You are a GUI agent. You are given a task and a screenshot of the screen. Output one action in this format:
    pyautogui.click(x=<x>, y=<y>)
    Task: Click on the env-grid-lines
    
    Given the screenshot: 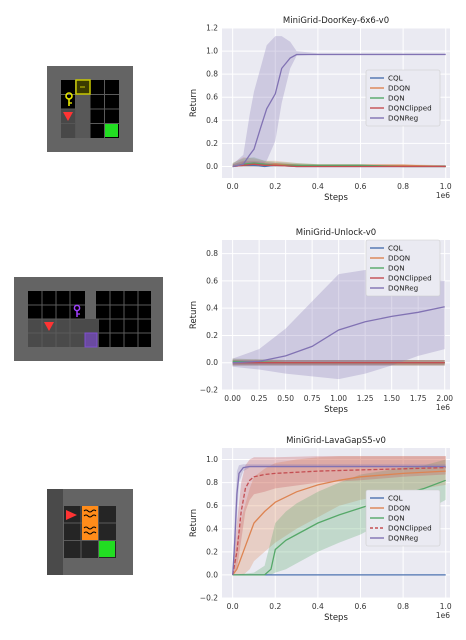 What is the action you would take?
    pyautogui.click(x=89, y=319)
    